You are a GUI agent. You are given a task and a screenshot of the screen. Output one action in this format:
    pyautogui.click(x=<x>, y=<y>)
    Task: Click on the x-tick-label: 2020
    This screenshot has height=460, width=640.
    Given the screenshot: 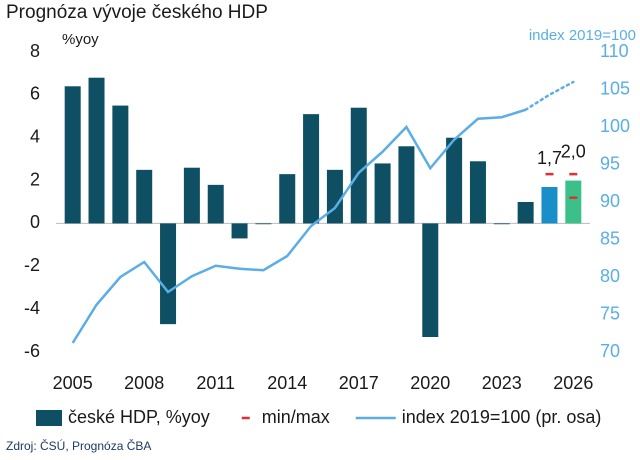 What is the action you would take?
    pyautogui.click(x=430, y=383)
    